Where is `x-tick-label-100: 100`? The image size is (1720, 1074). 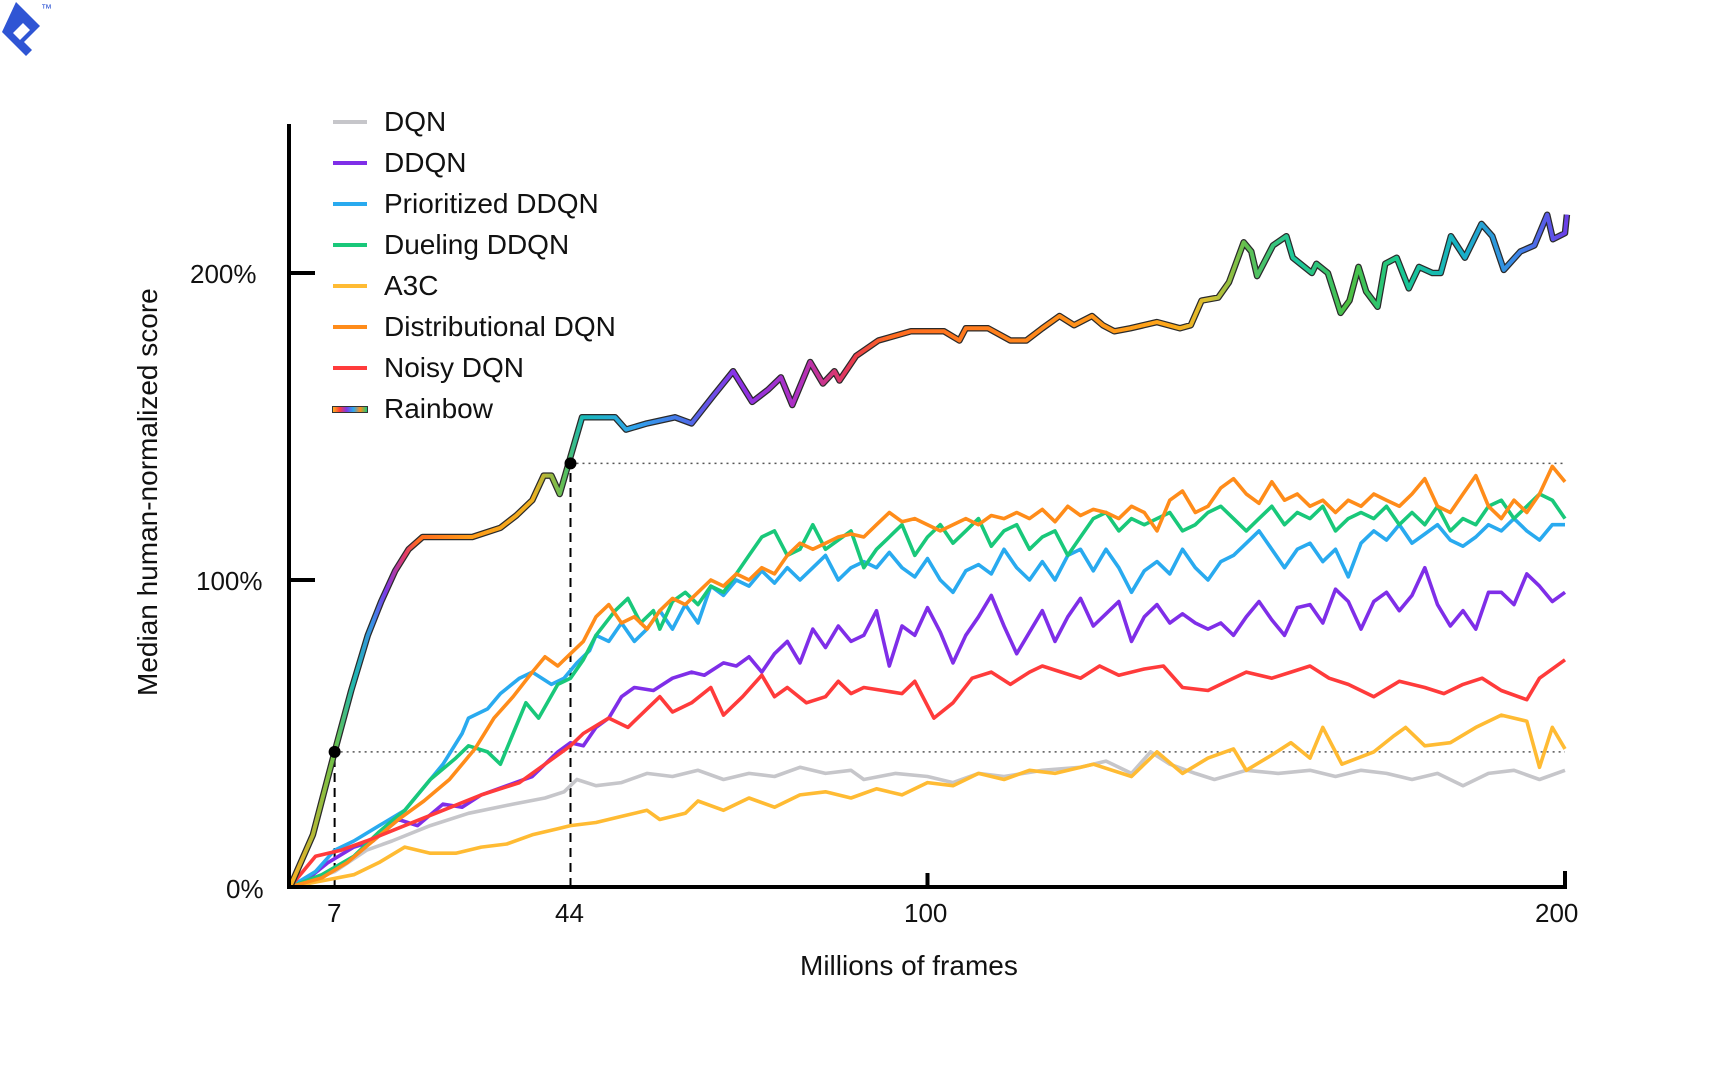 x-tick-label-100: 100 is located at coordinates (926, 913).